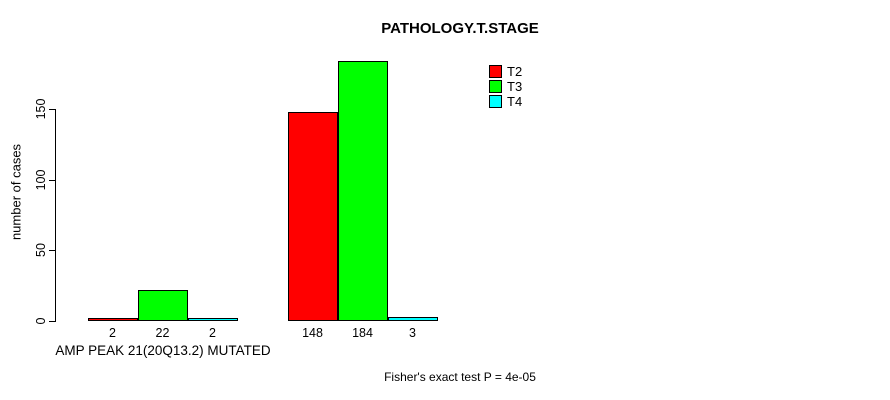  What do you see at coordinates (55, 215) in the screenshot?
I see `y-axis-line` at bounding box center [55, 215].